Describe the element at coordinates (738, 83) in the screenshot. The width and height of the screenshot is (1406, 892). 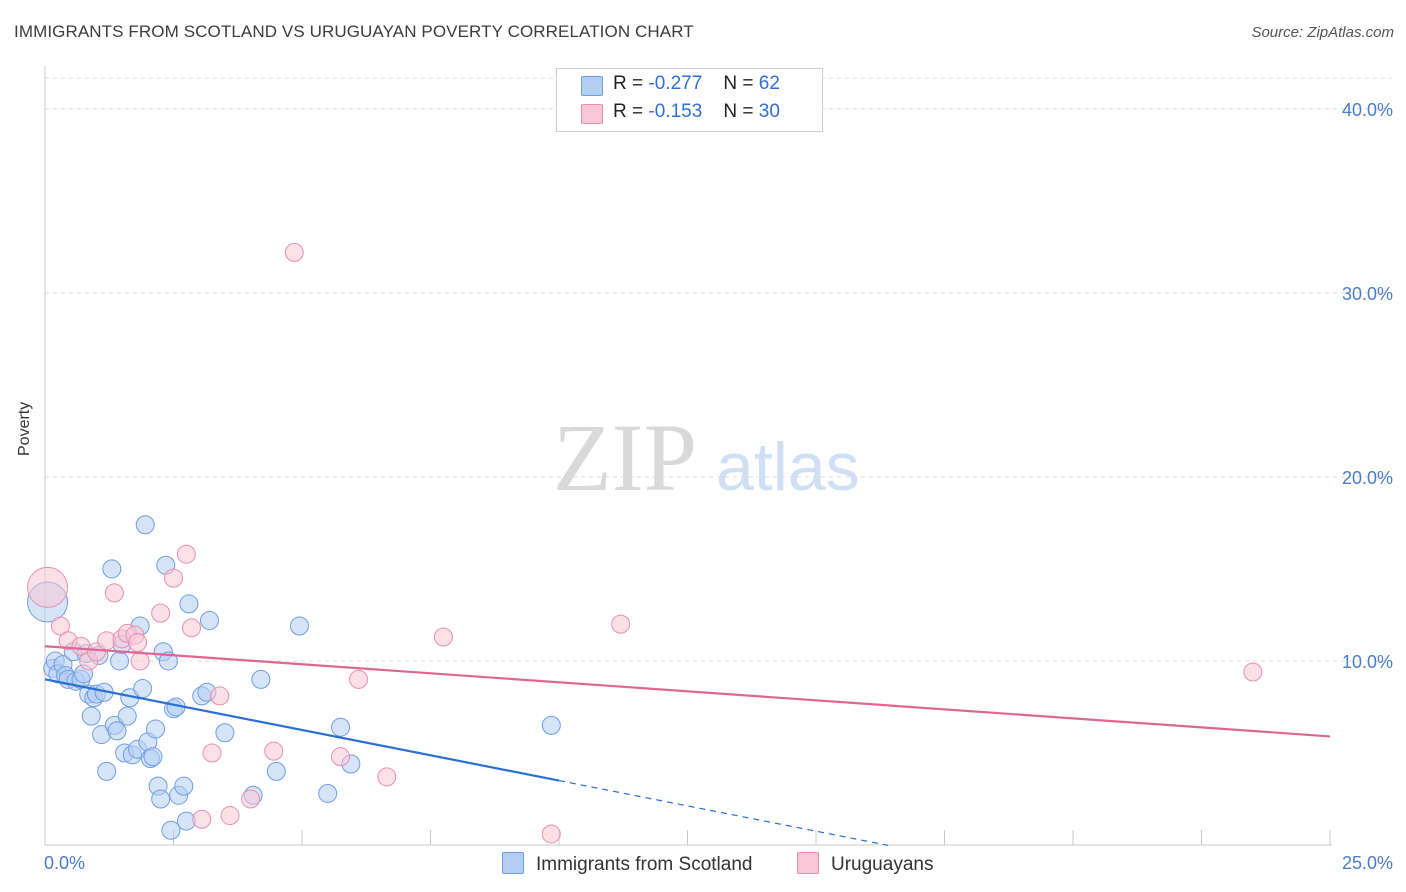
I see `legend-n-label-1: N =` at that location.